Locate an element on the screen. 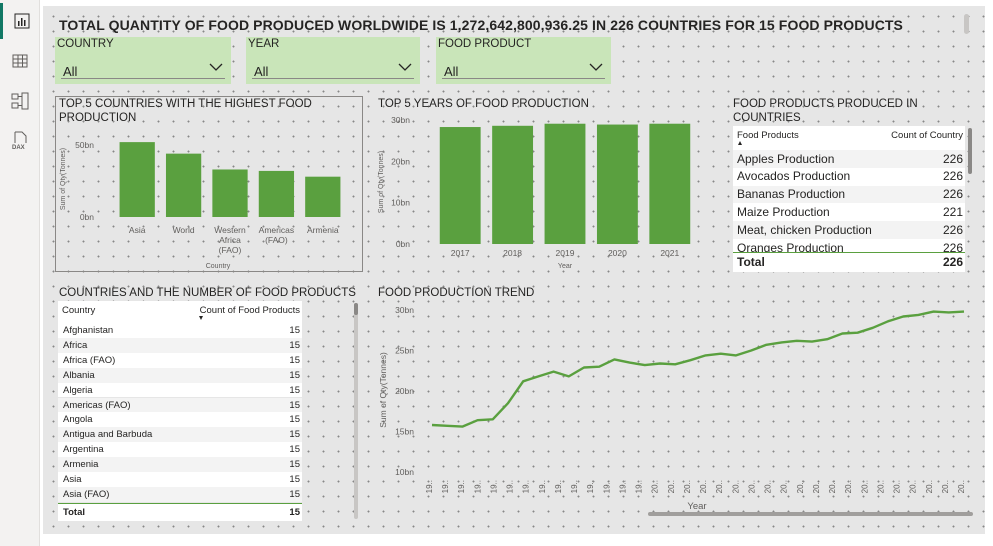 This screenshot has height=546, width=993. food-product-name: Maize Production is located at coordinates (783, 211).